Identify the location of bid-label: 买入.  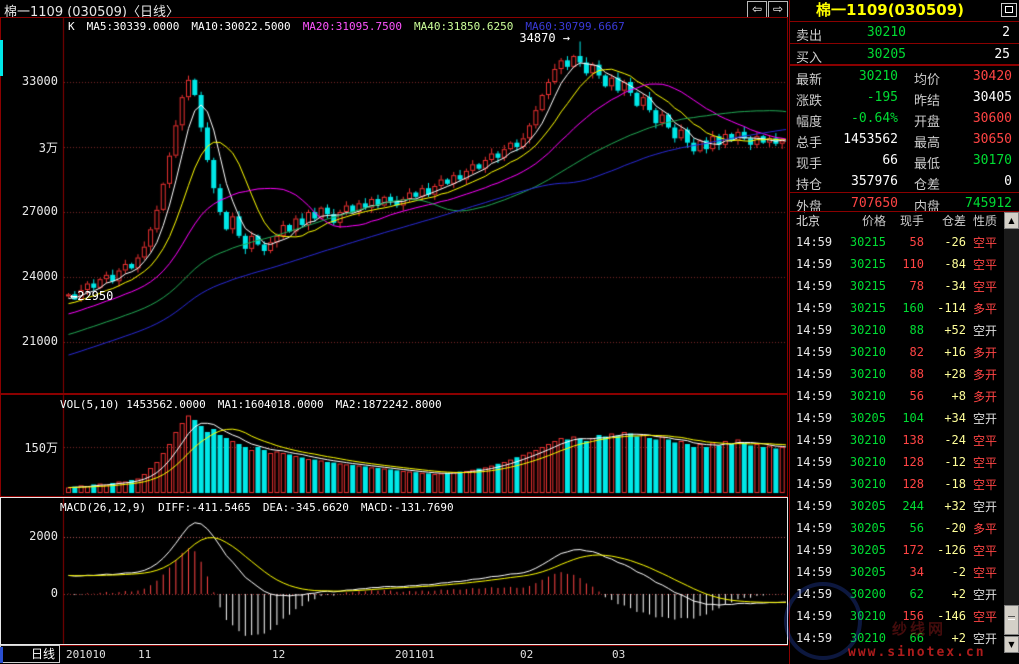
(809, 58).